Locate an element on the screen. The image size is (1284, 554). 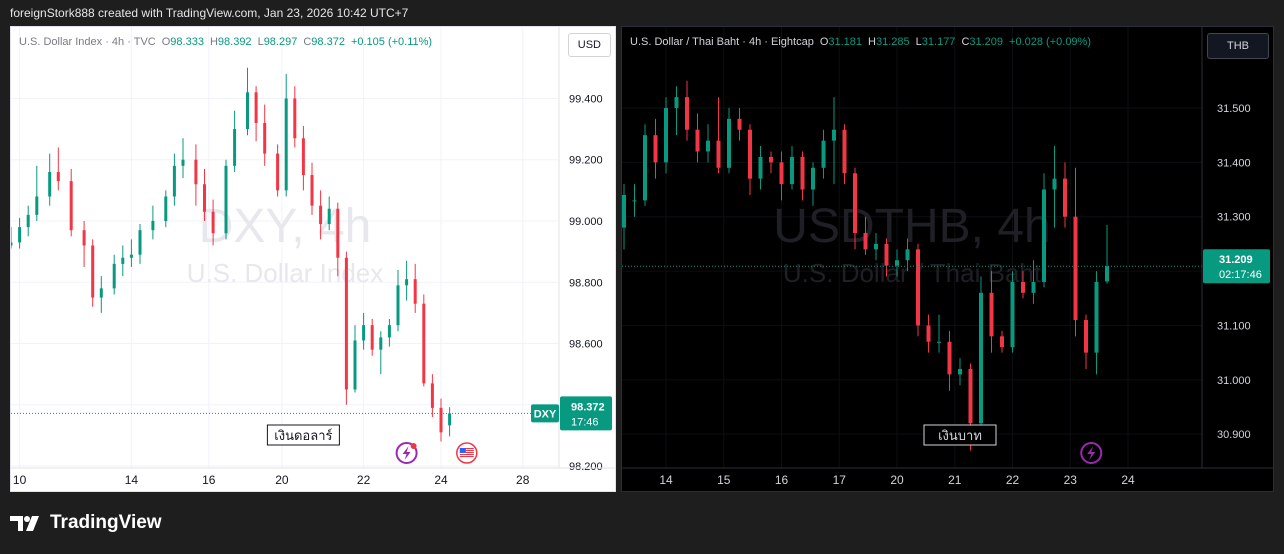
notification-dot is located at coordinates (413, 446).